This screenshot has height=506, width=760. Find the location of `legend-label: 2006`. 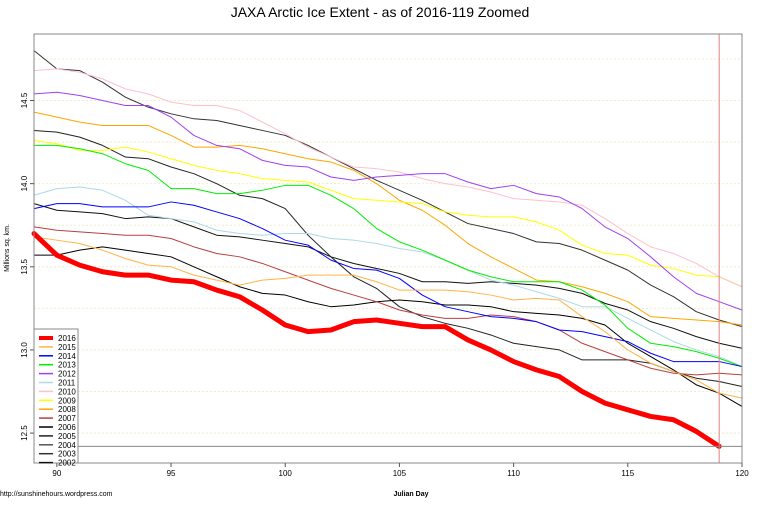

legend-label: 2006 is located at coordinates (67, 427).